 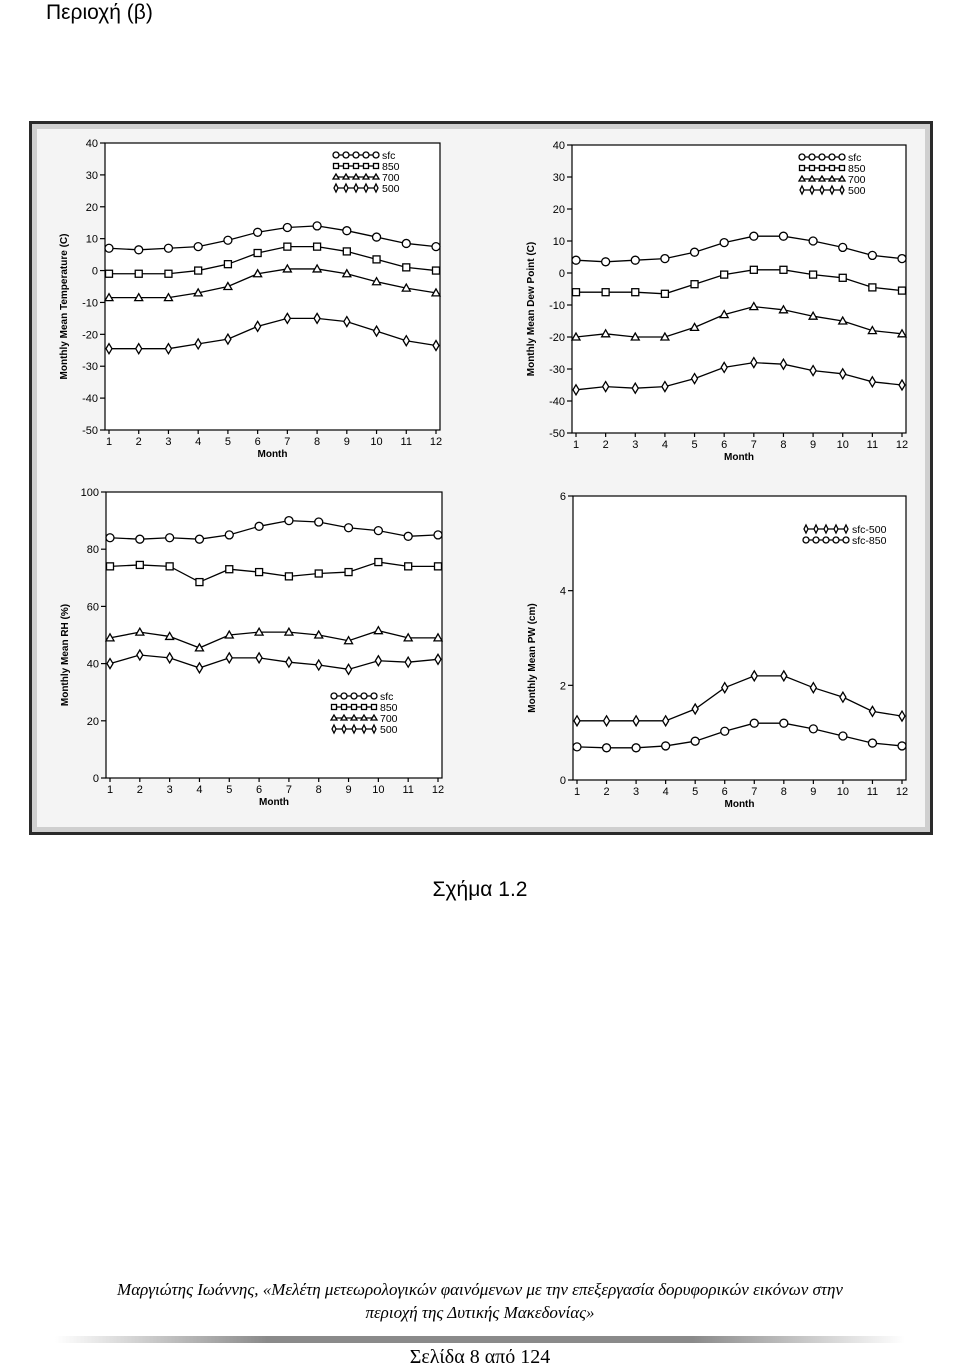 I want to click on chart-4-xtick-label: 11, so click(x=872, y=792).